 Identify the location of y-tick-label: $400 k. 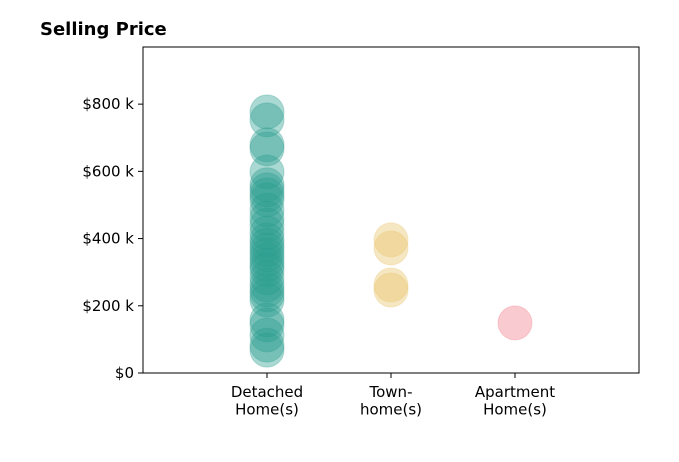
(108, 239).